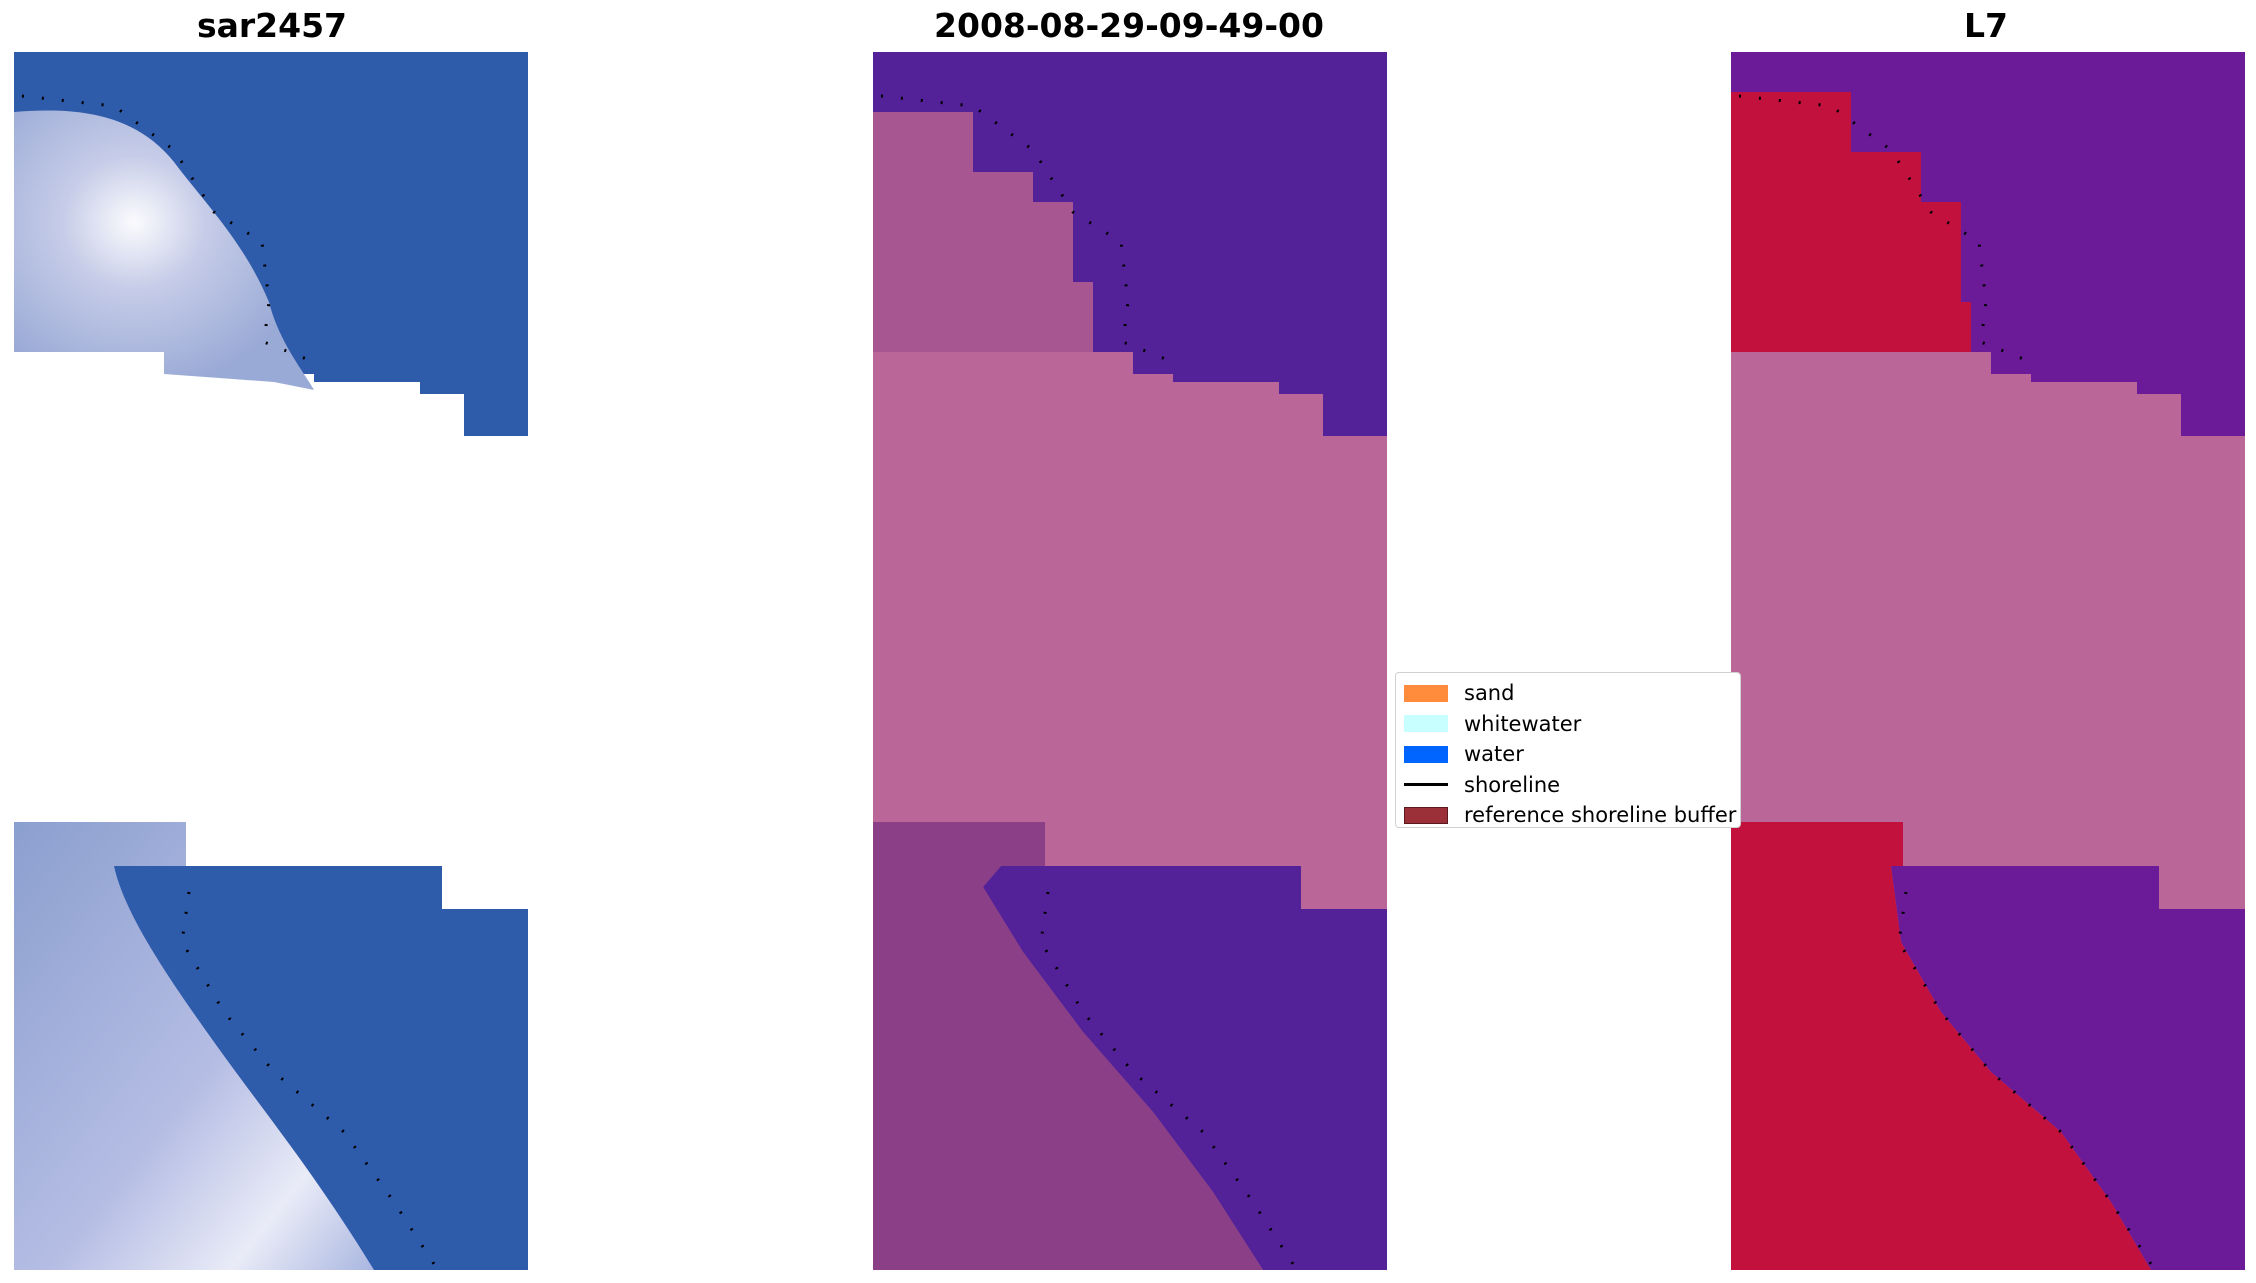 This screenshot has height=1283, width=2256. Describe the element at coordinates (1523, 723) in the screenshot. I see `legend-label-whitewater: whitewater` at that location.